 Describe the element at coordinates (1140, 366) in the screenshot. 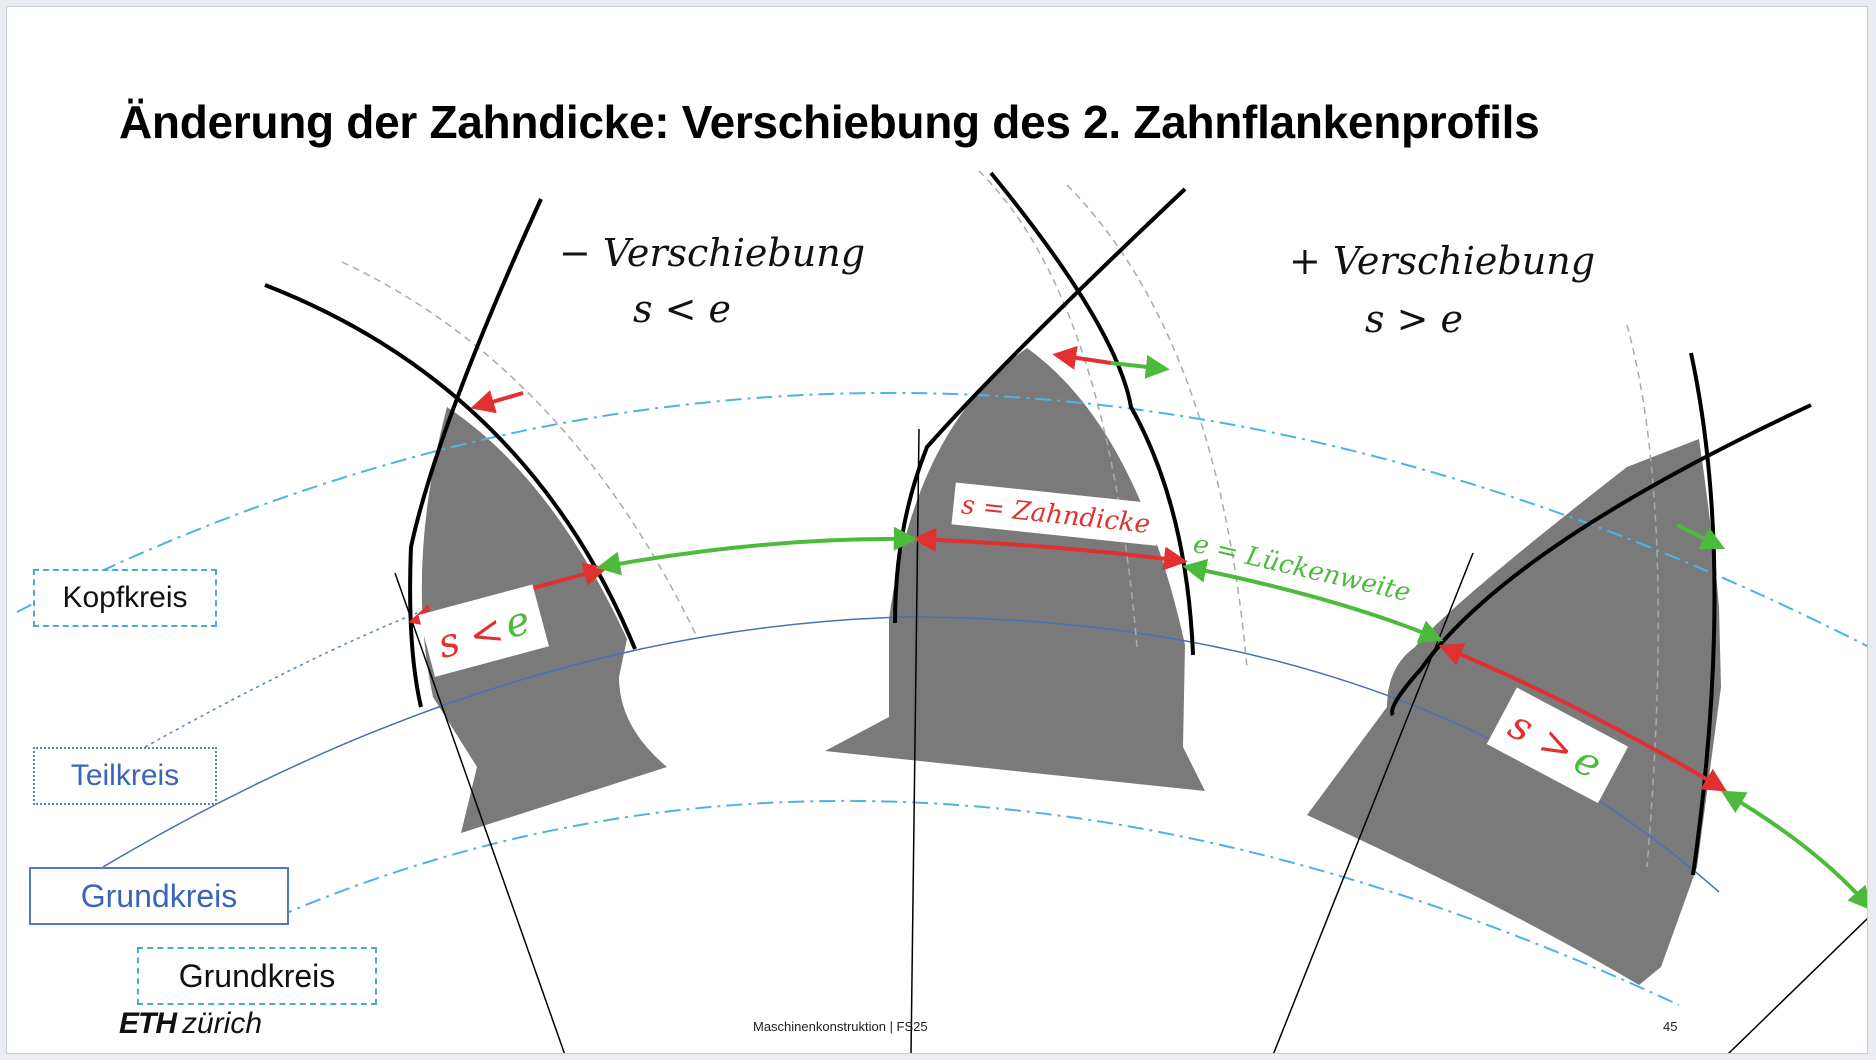

I see `arrow-shift-top-green` at that location.